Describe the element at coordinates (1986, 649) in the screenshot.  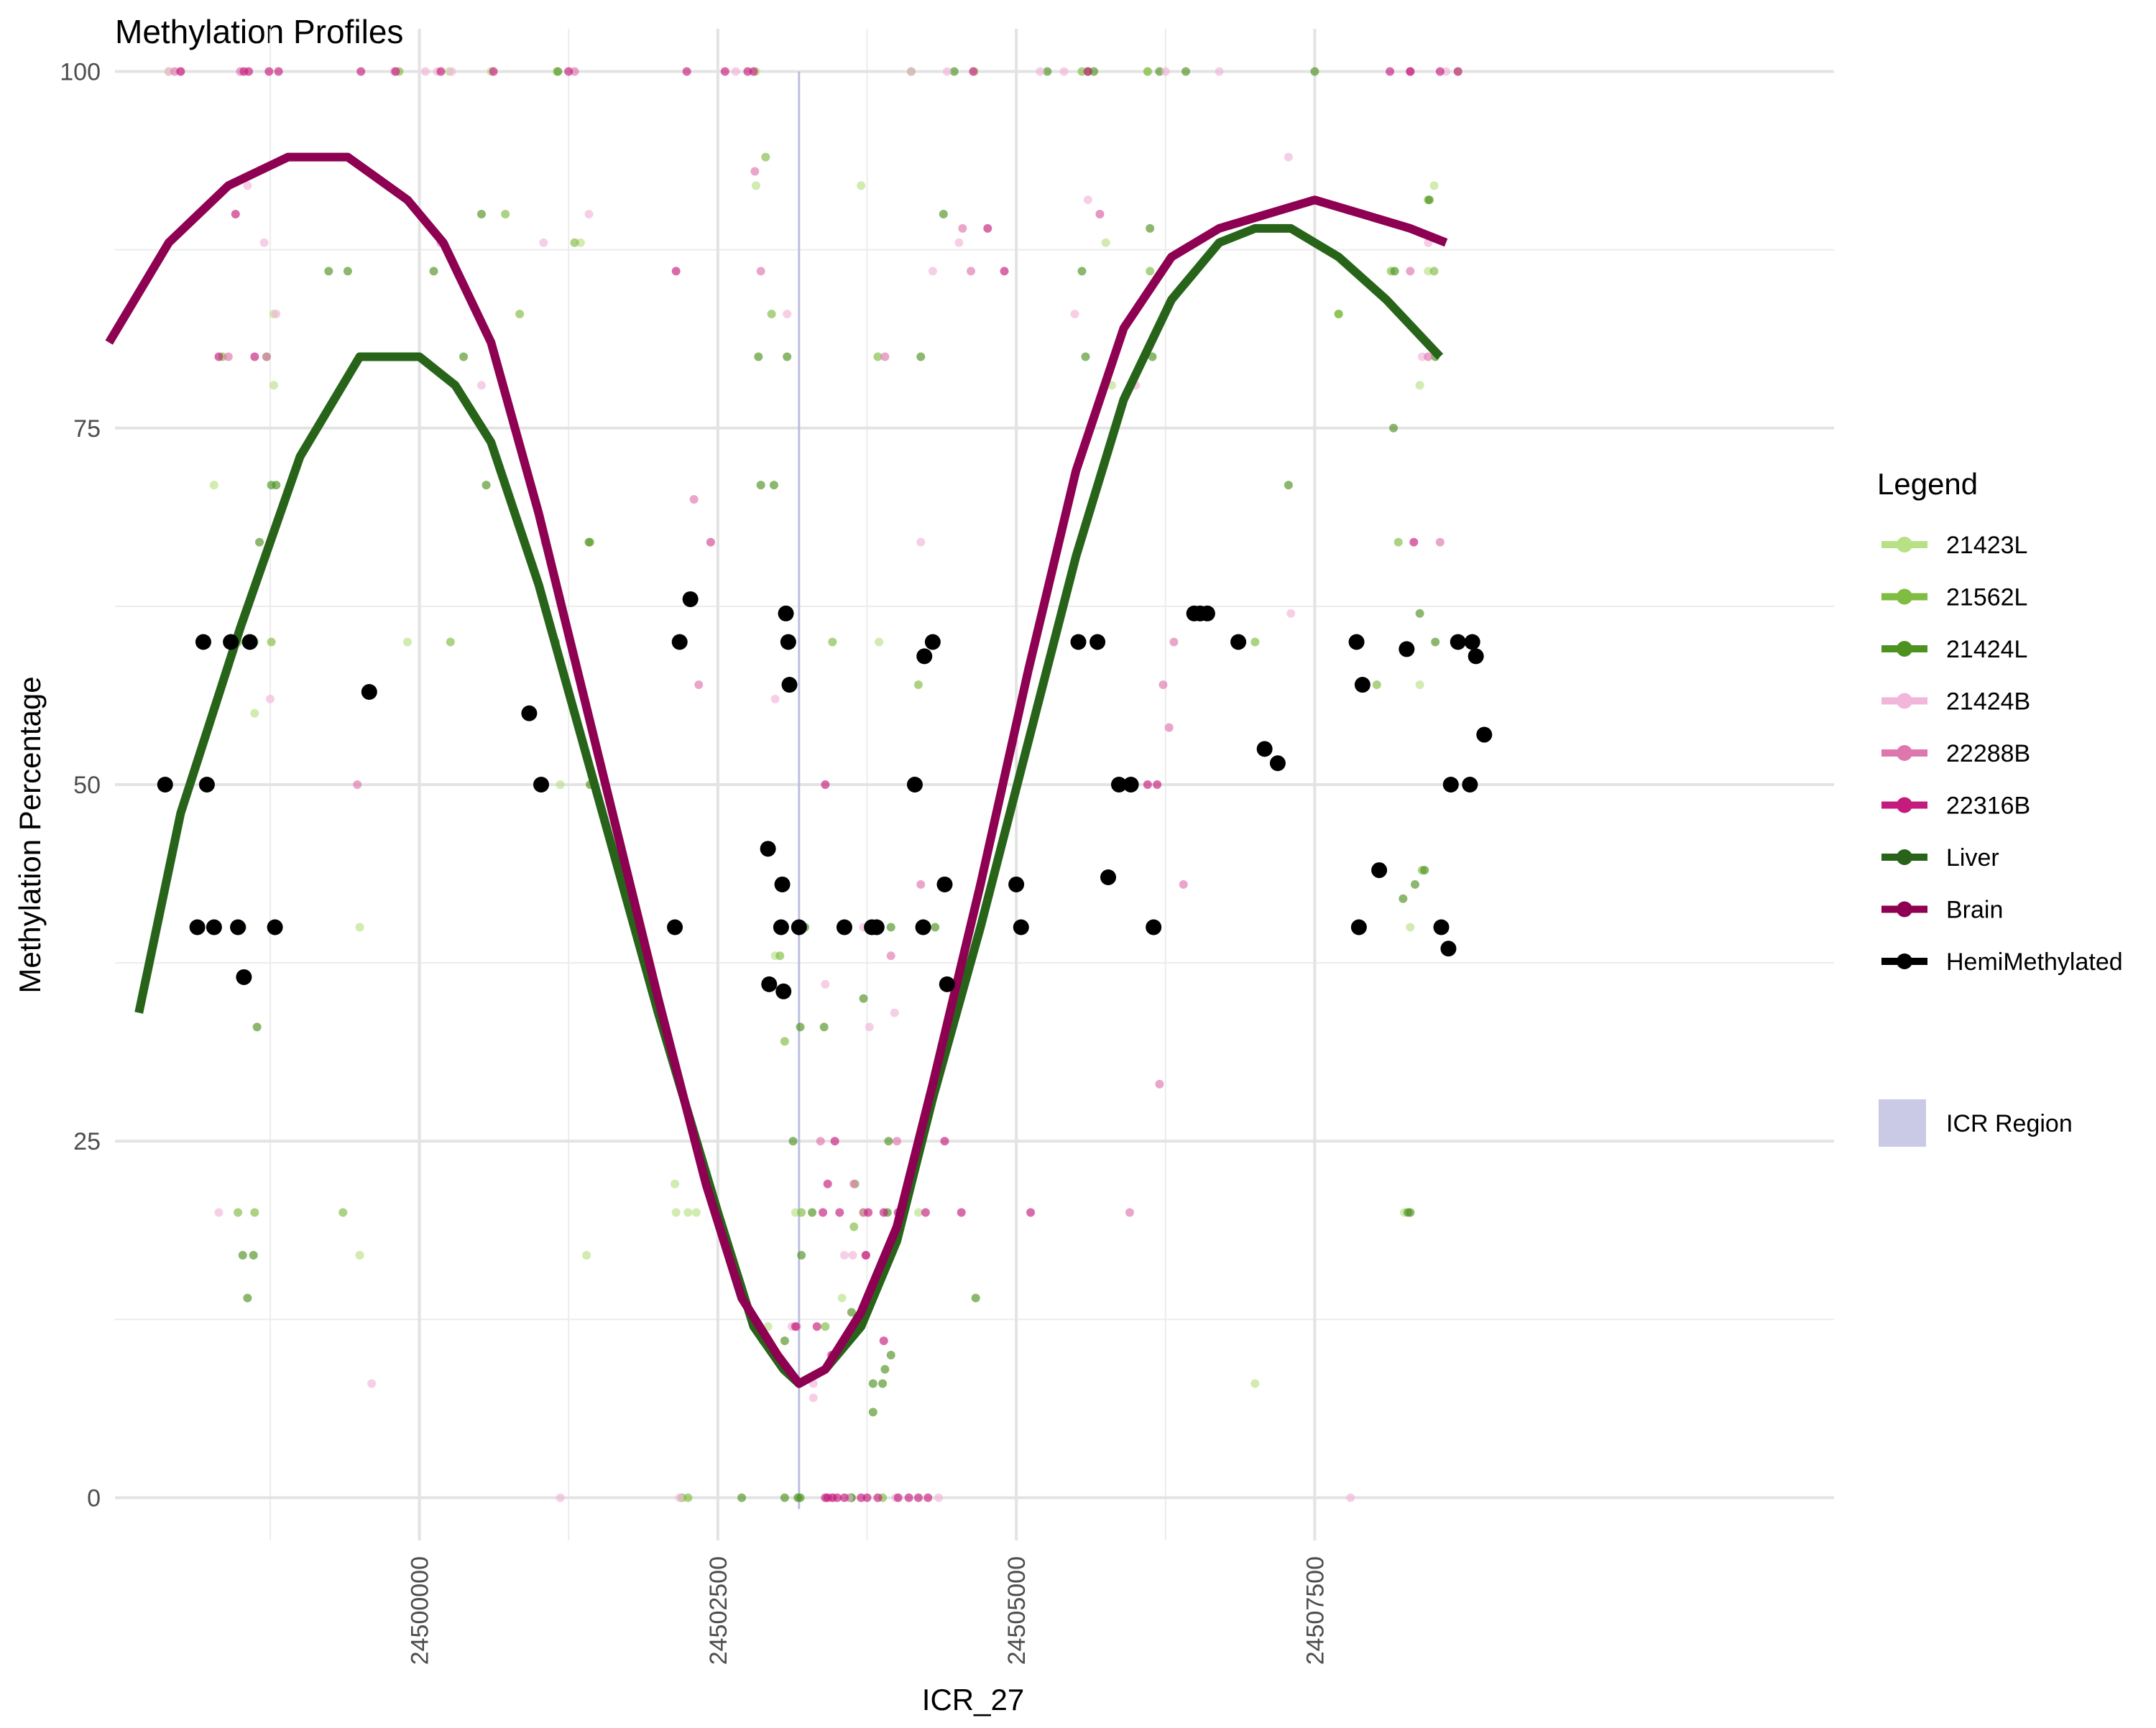
I see `legend-label: 21424L` at that location.